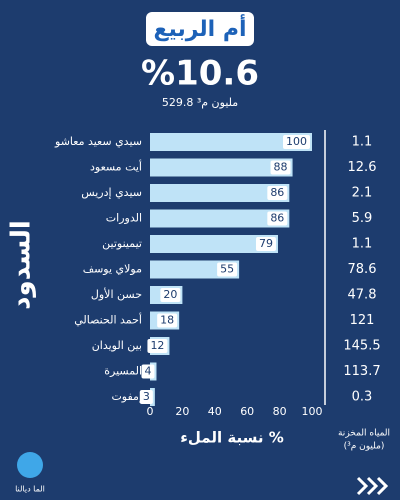 The image size is (400, 500). What do you see at coordinates (124, 218) in the screenshot?
I see `category-label: الدورات` at bounding box center [124, 218].